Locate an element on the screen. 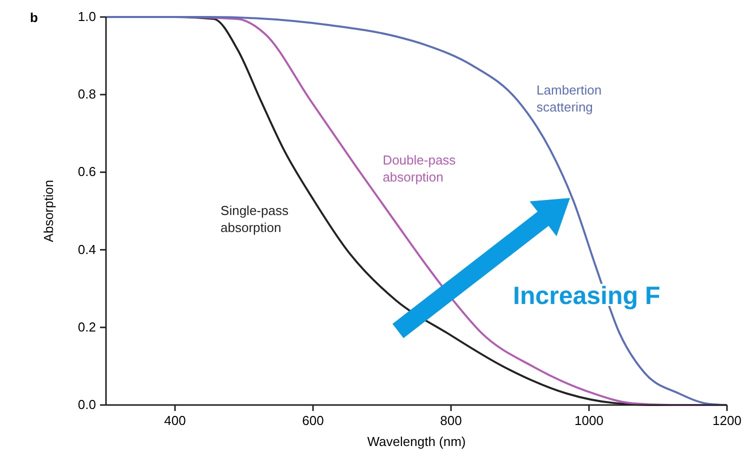 This screenshot has width=751, height=462. y-tick-label: 0.2 is located at coordinates (87, 326).